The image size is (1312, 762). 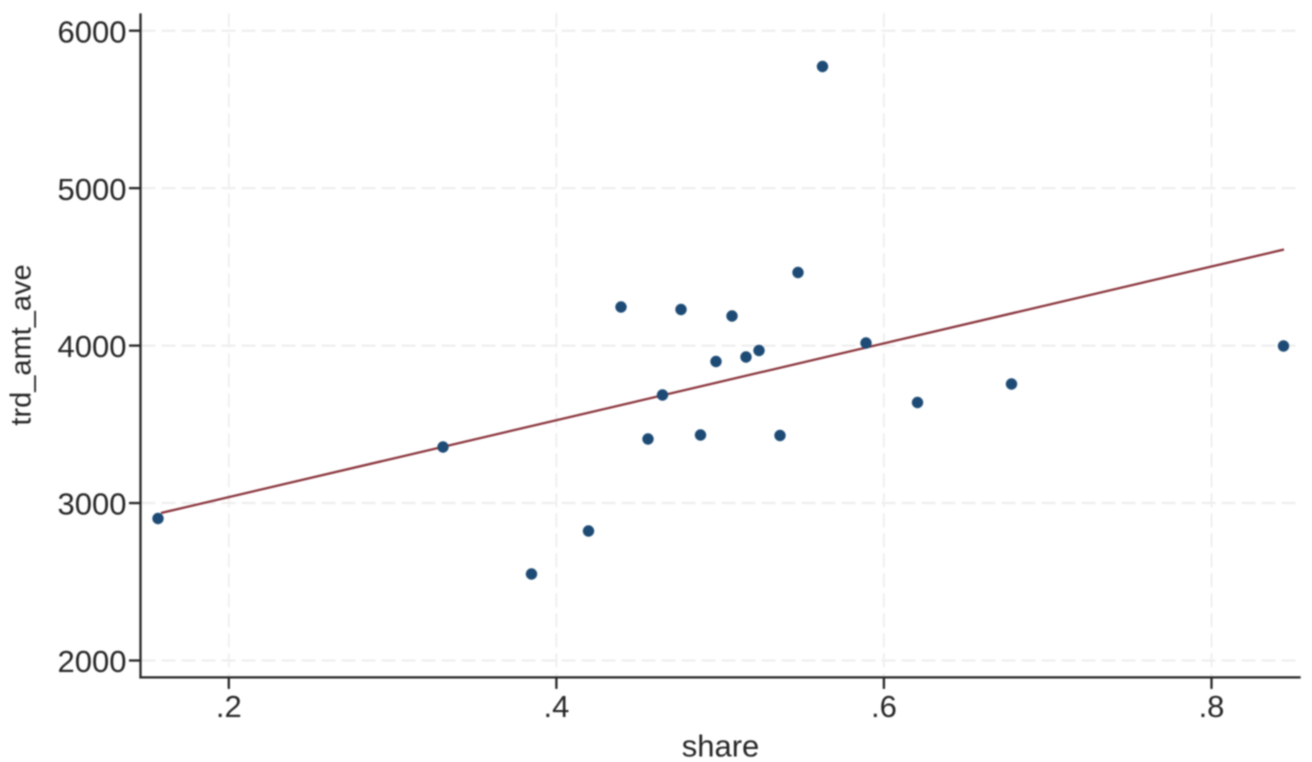 I want to click on svg-text: 2000, so click(x=92, y=661).